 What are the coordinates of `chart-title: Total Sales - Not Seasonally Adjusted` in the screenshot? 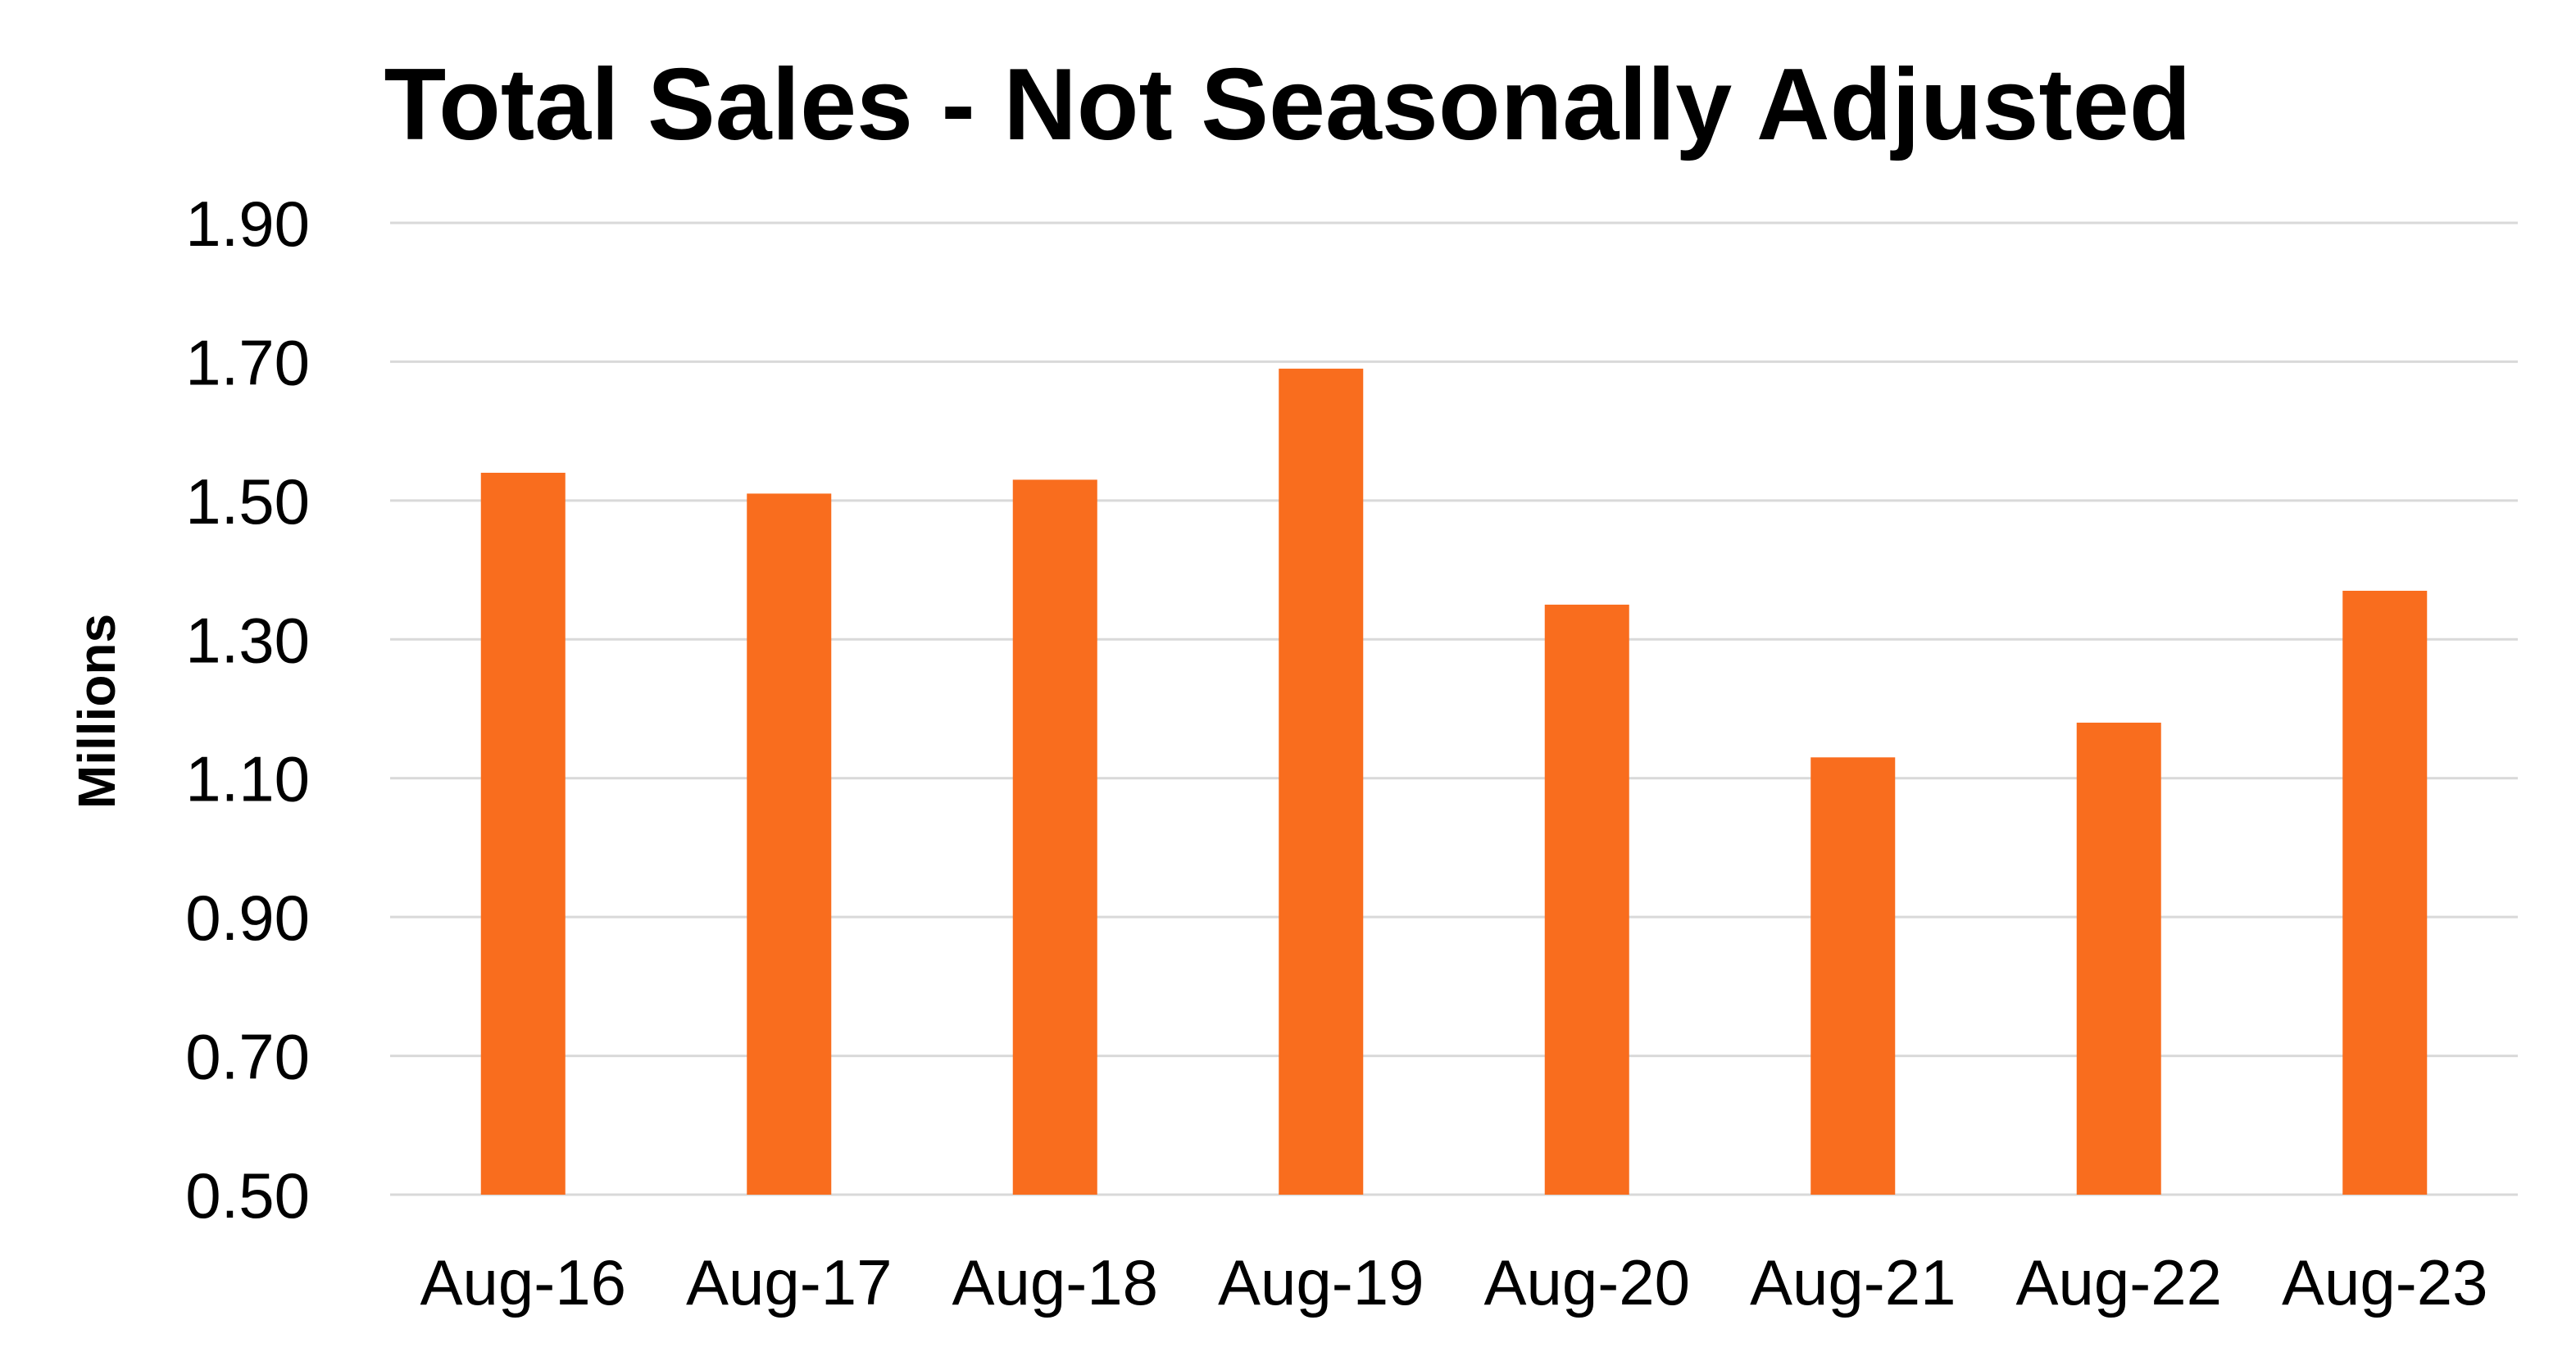 It's located at (1288, 104).